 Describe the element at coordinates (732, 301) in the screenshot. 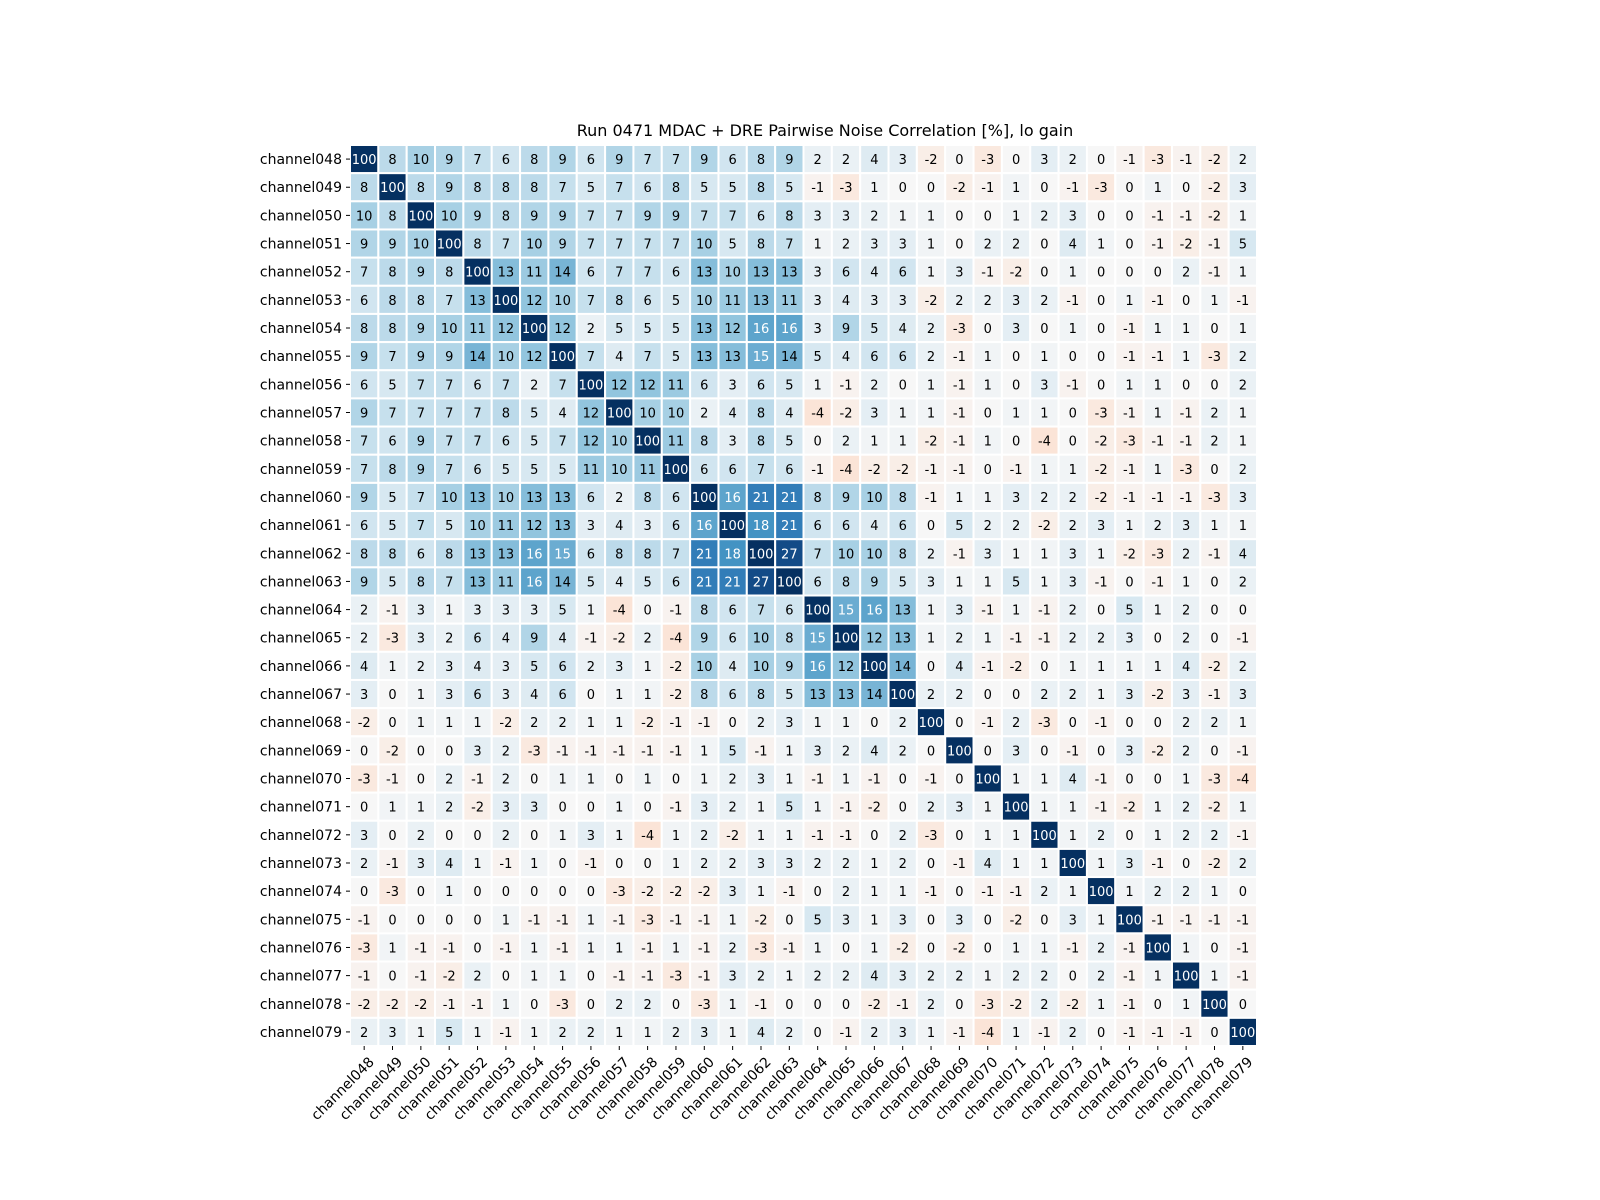

I see `cell-value-label: 11` at that location.